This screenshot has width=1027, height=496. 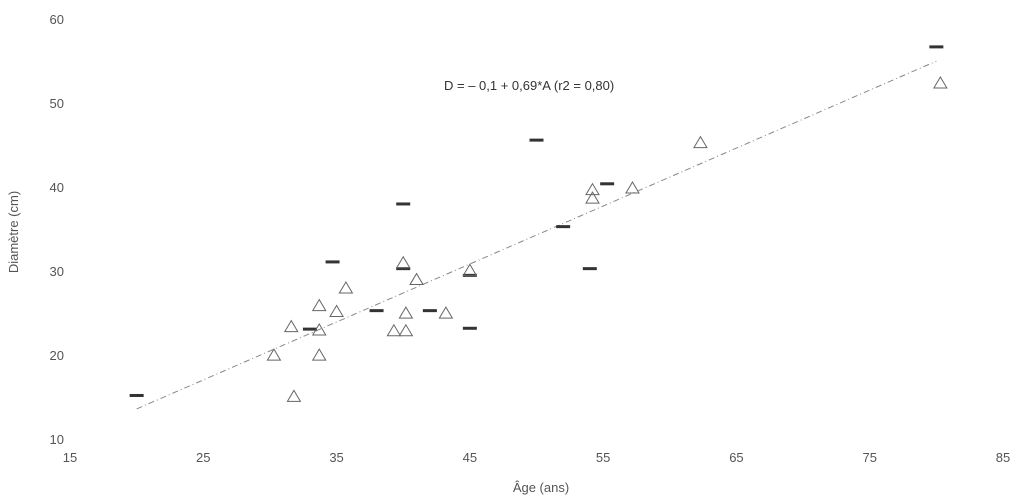 What do you see at coordinates (57, 187) in the screenshot?
I see `y-tick-label: 40` at bounding box center [57, 187].